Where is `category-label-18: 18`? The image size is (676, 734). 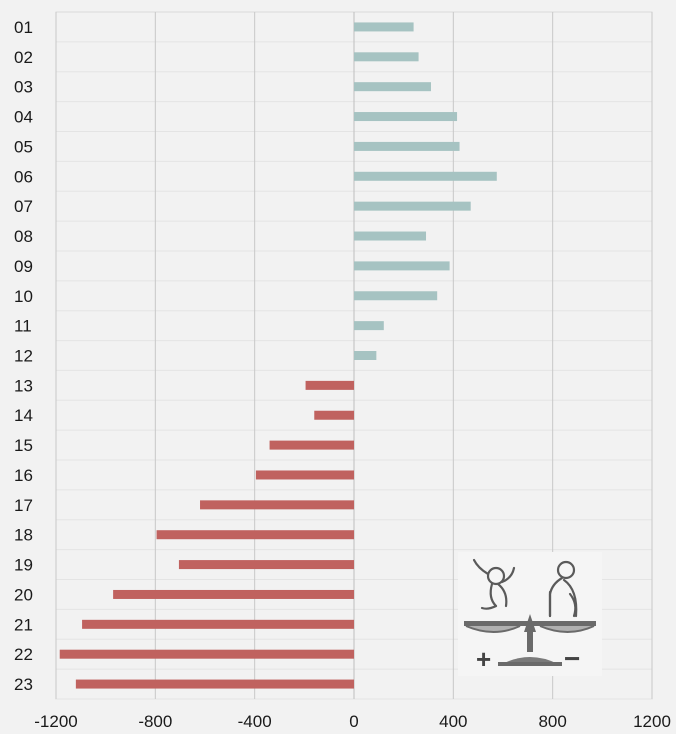
category-label-18: 18 is located at coordinates (23, 535).